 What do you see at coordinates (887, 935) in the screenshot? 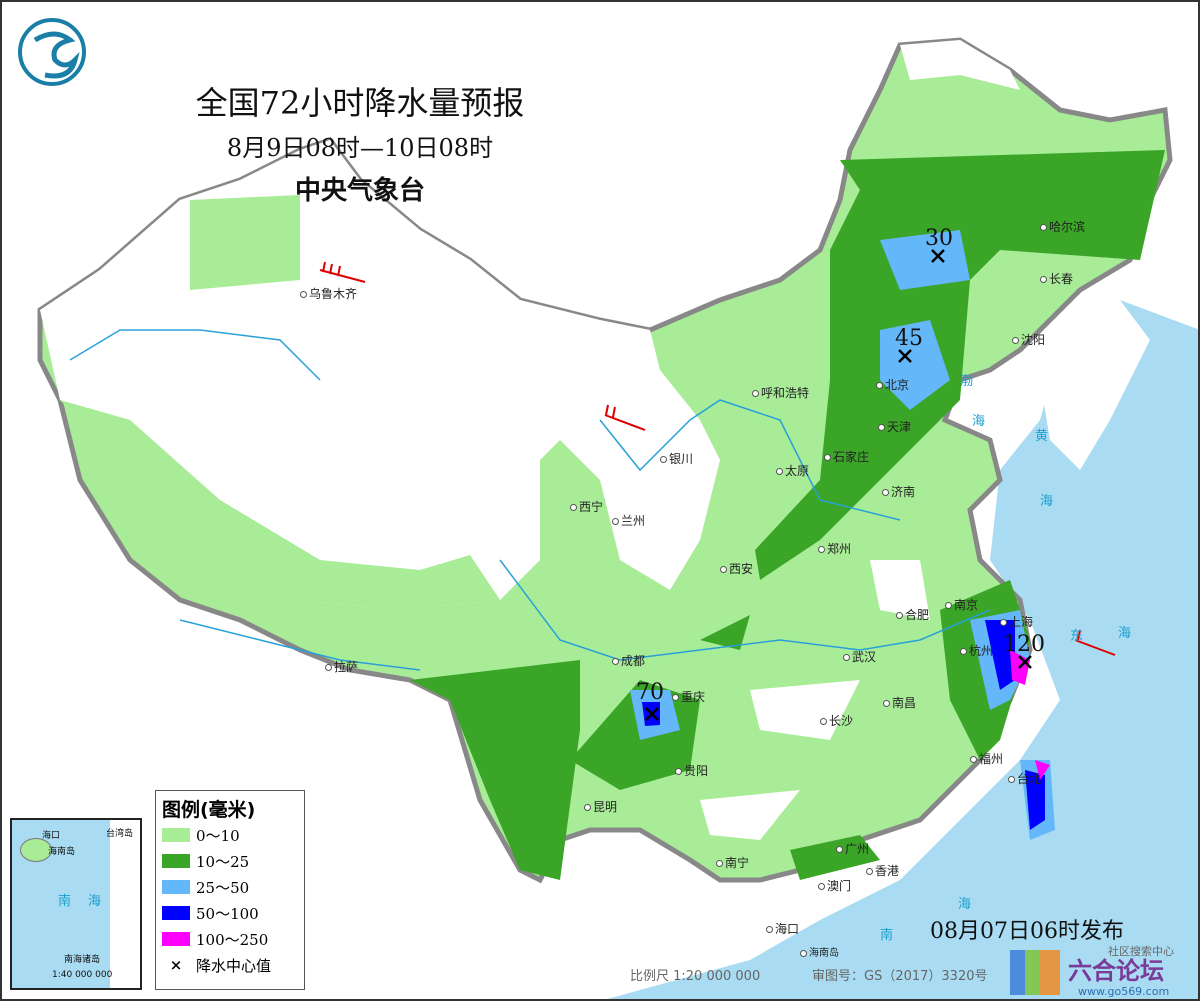
I see `sea-label: 南` at bounding box center [887, 935].